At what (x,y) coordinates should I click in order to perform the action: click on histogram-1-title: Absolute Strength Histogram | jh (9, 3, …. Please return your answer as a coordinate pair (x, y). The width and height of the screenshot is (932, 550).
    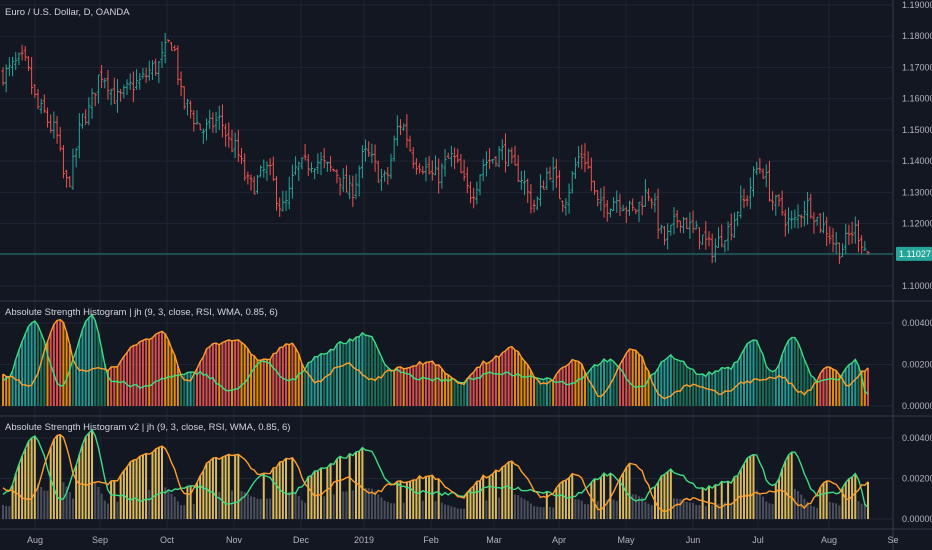
    Looking at the image, I should click on (141, 312).